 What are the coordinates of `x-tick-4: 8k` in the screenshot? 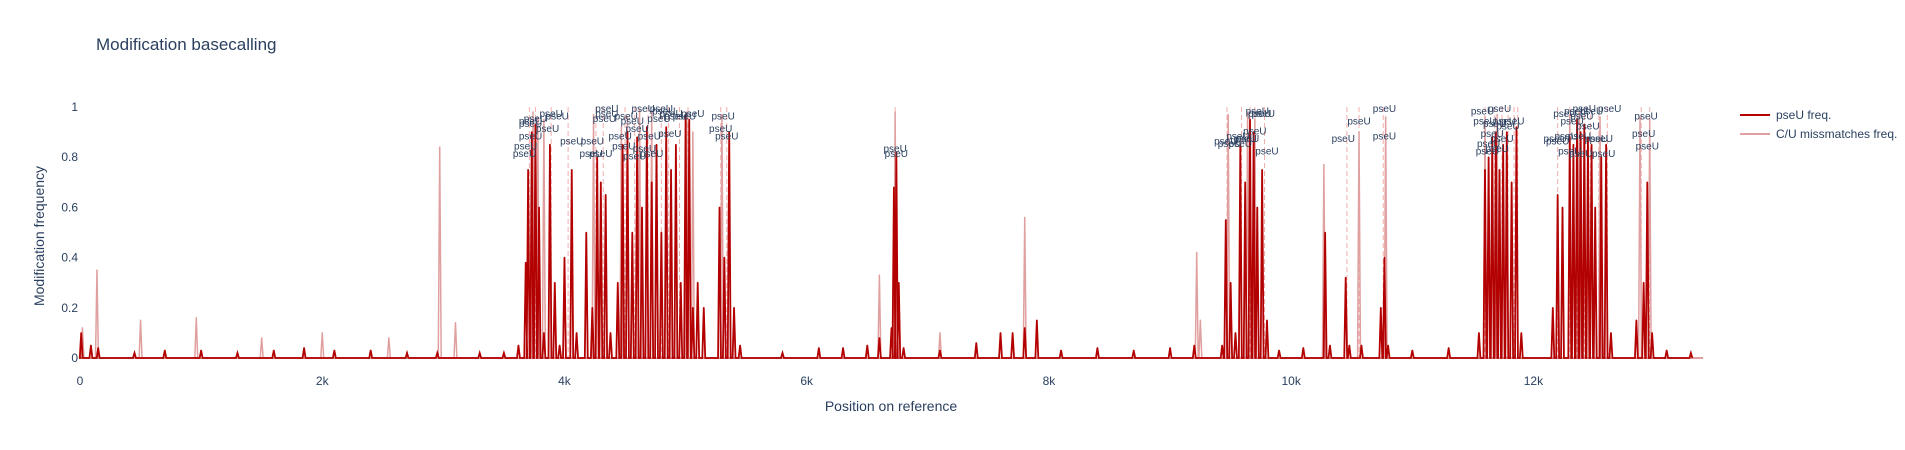 It's located at (1050, 381).